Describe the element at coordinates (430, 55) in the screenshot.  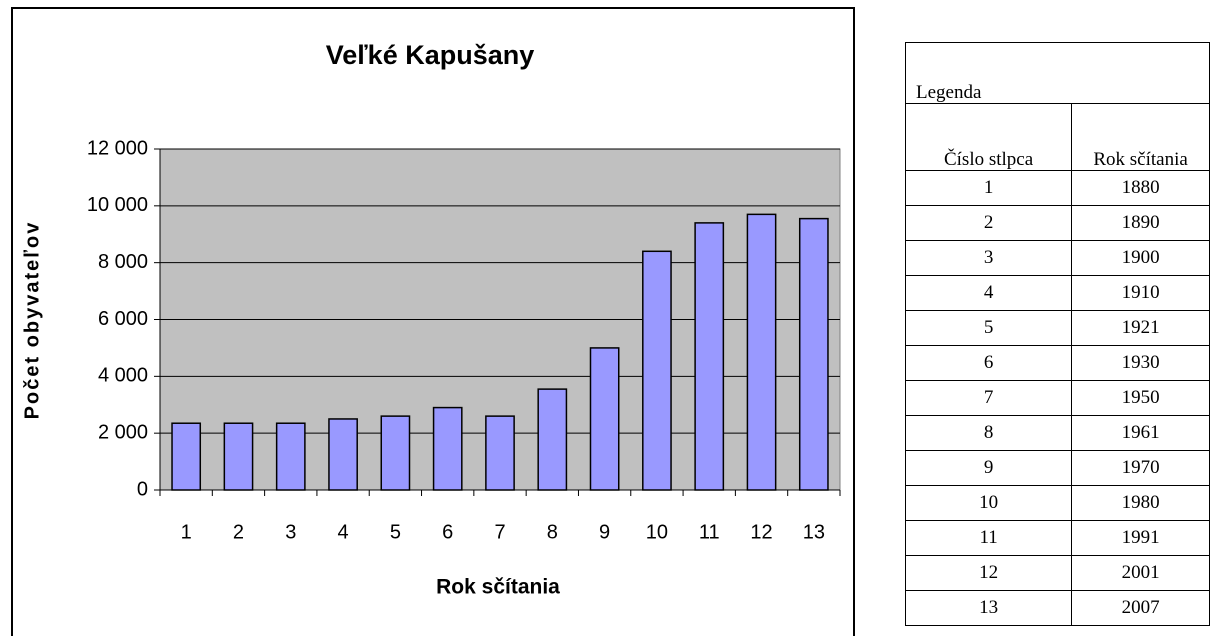
I see `chart-title: Veľké Kapušany` at that location.